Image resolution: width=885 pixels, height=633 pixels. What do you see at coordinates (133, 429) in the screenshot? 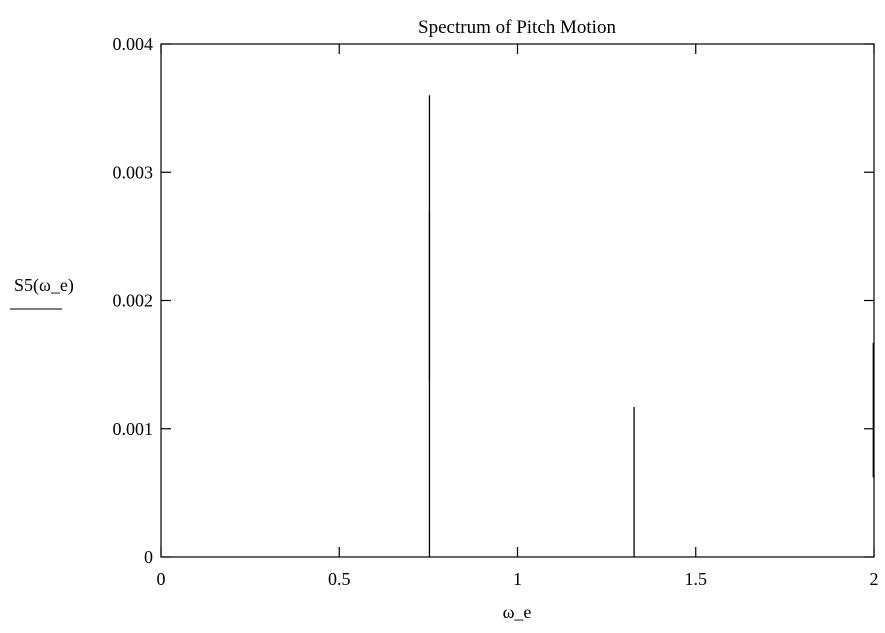
I see `y-tick-label: 0.001` at bounding box center [133, 429].